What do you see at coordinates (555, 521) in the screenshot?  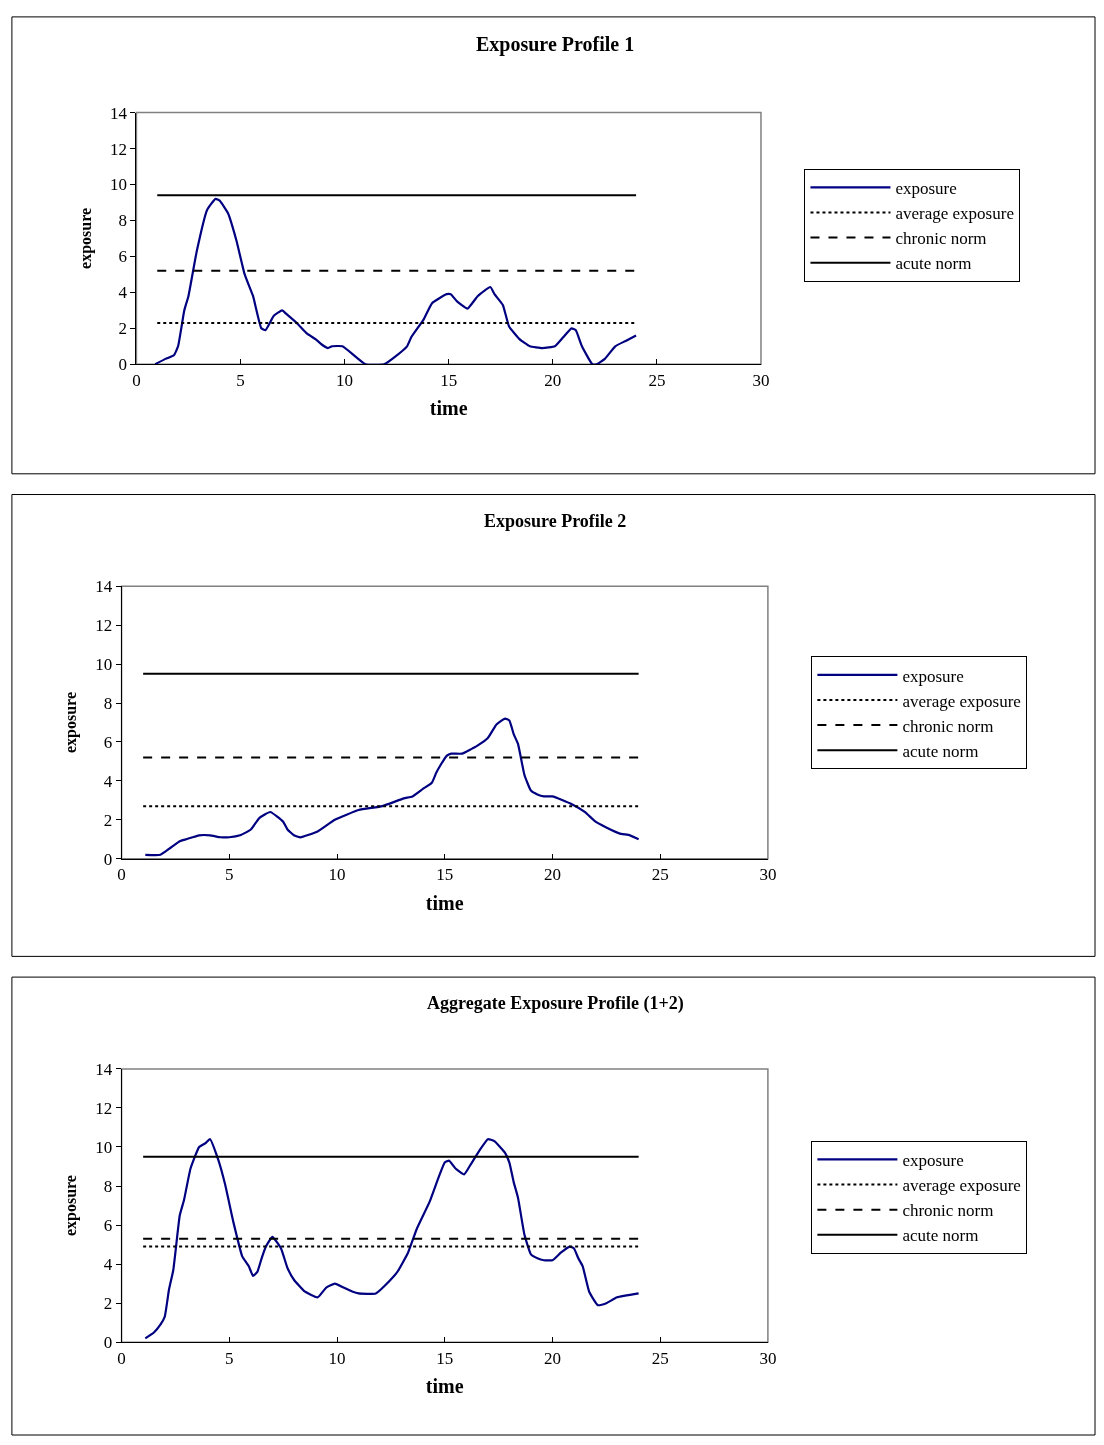 I see `chart-title: Exposure Profile 2` at bounding box center [555, 521].